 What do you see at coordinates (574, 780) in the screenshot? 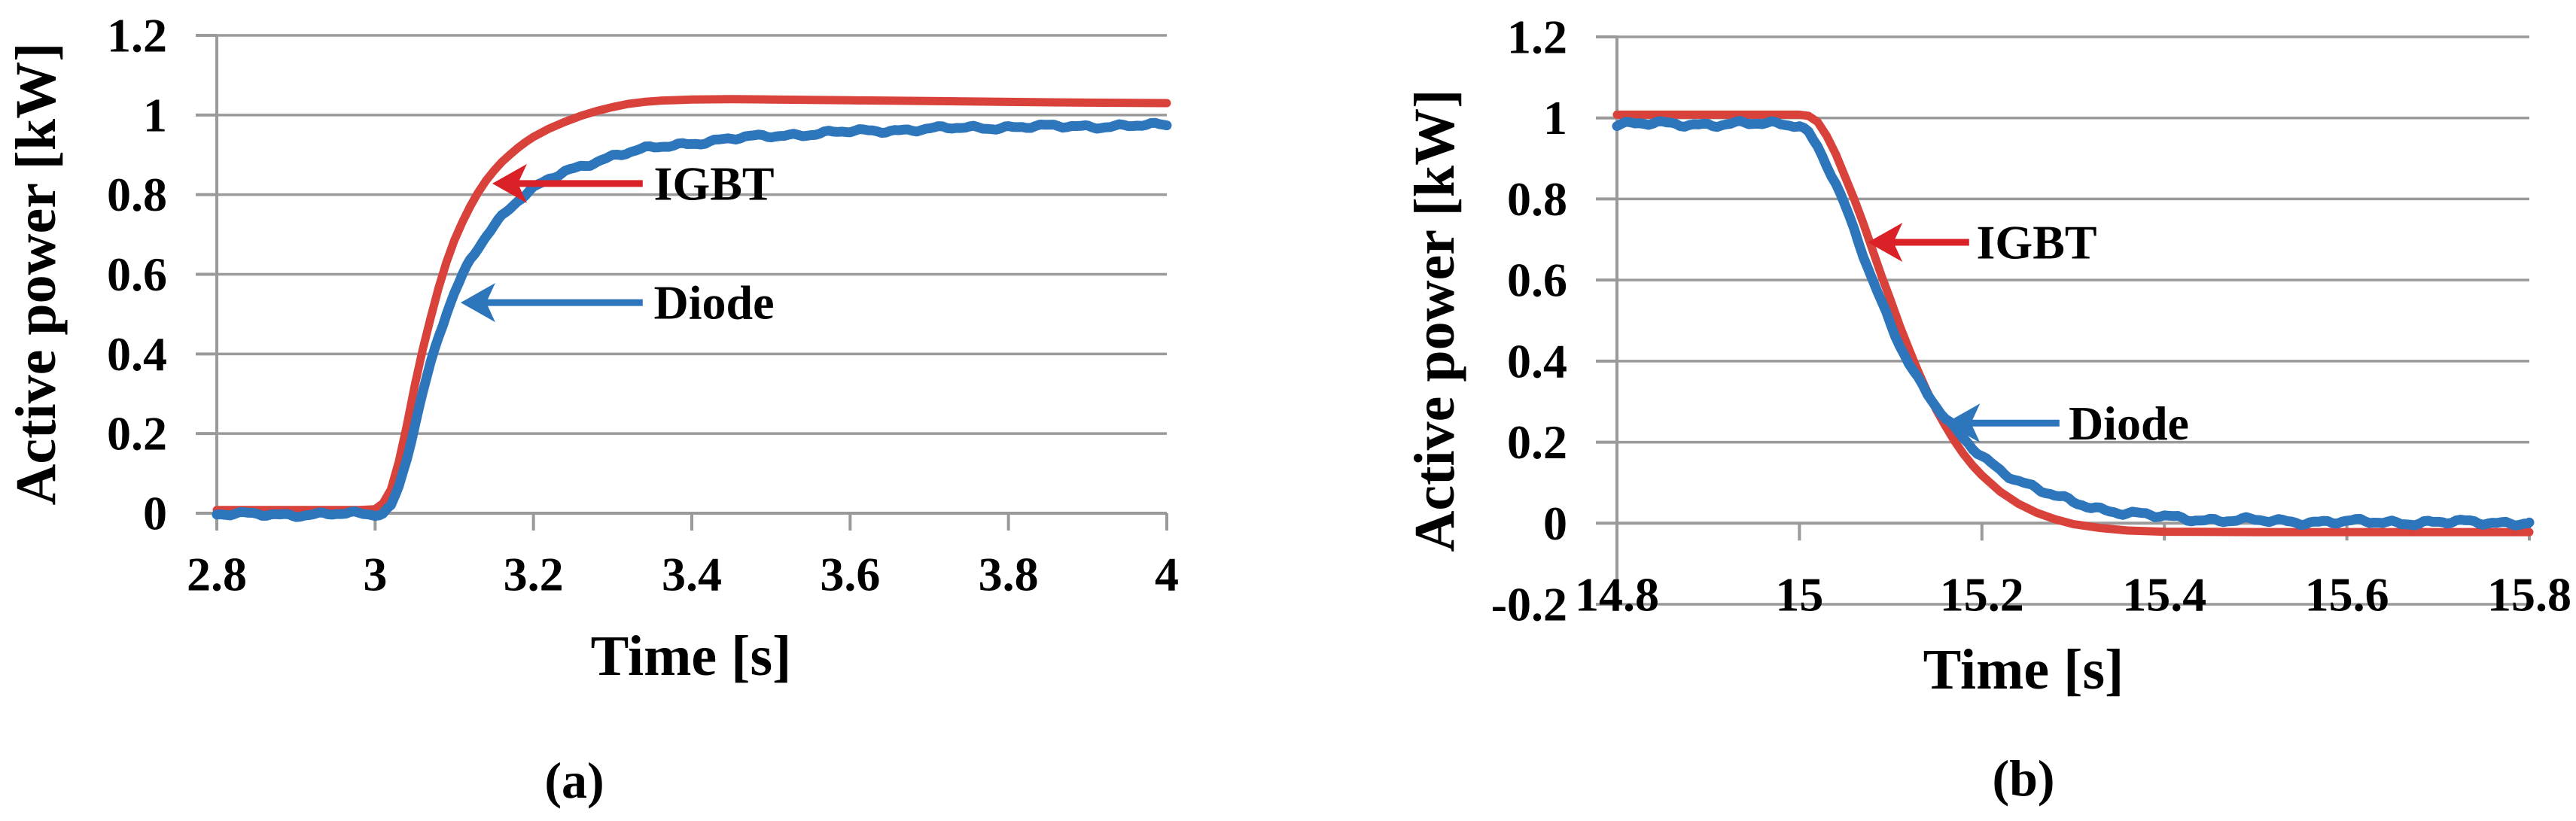
I see `subfigure-caption: (a)` at bounding box center [574, 780].